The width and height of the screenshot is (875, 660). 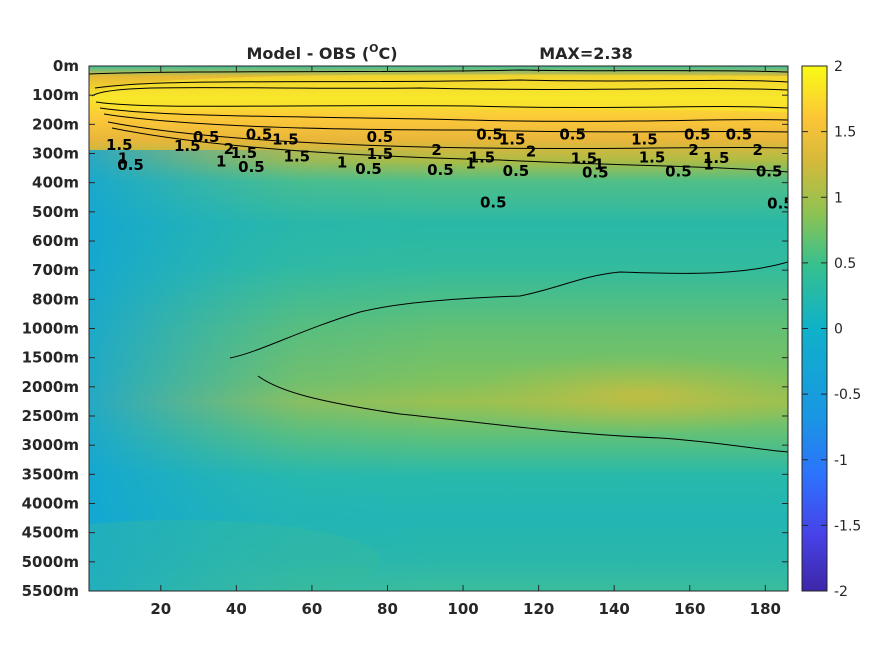 What do you see at coordinates (55, 183) in the screenshot?
I see `y-tick-label: 400m` at bounding box center [55, 183].